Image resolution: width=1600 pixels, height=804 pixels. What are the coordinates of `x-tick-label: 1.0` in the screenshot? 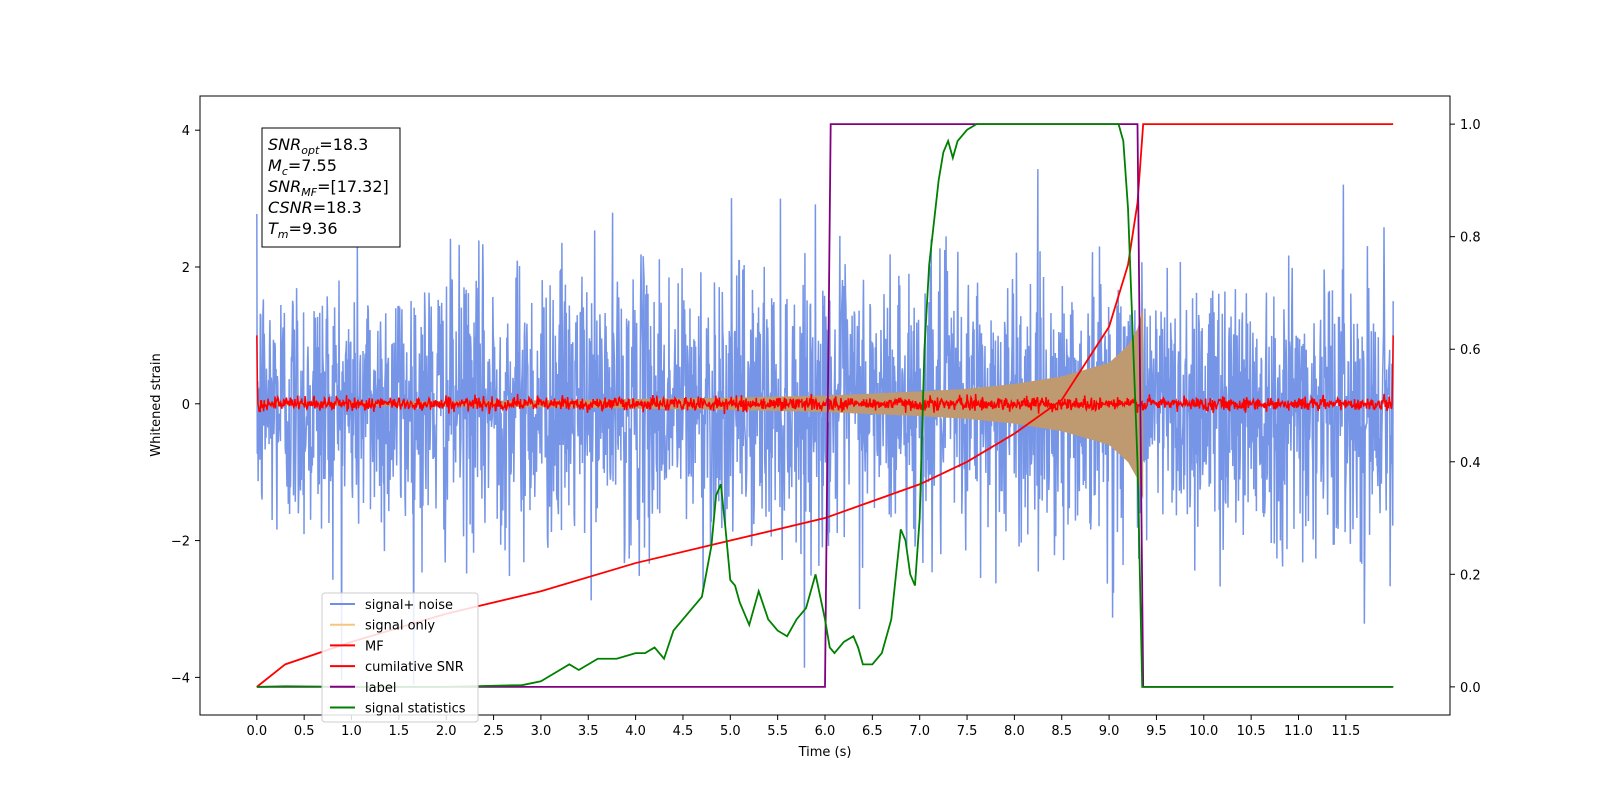 It's located at (351, 731).